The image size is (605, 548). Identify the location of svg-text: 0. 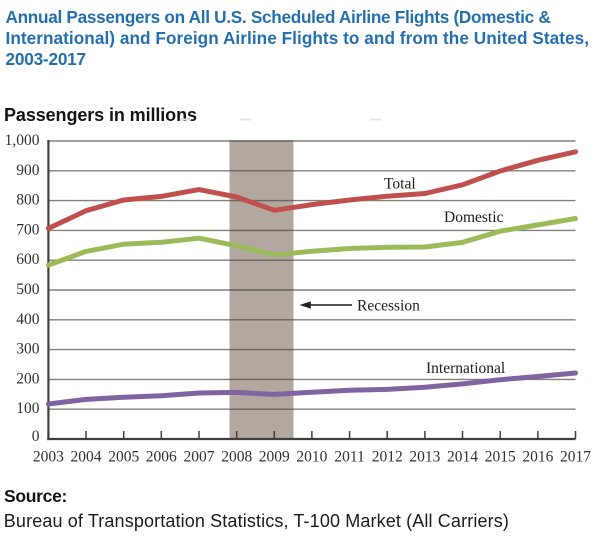
(36, 436).